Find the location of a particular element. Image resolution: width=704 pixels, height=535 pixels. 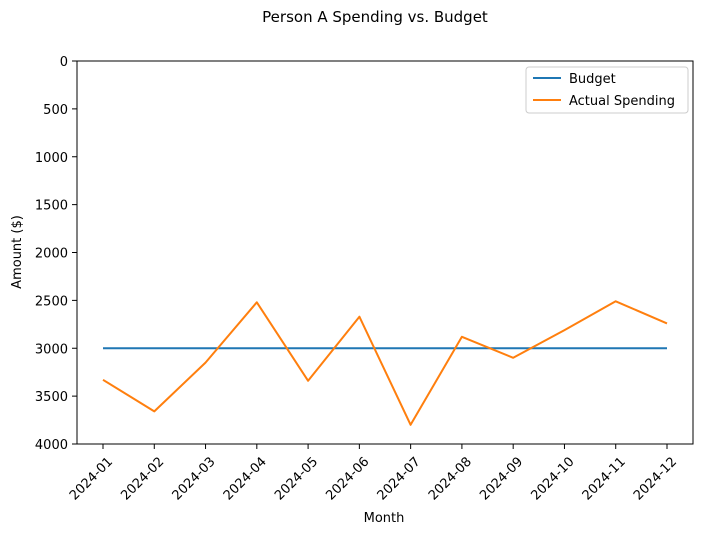

y-tick-label: 3500 is located at coordinates (51, 397).